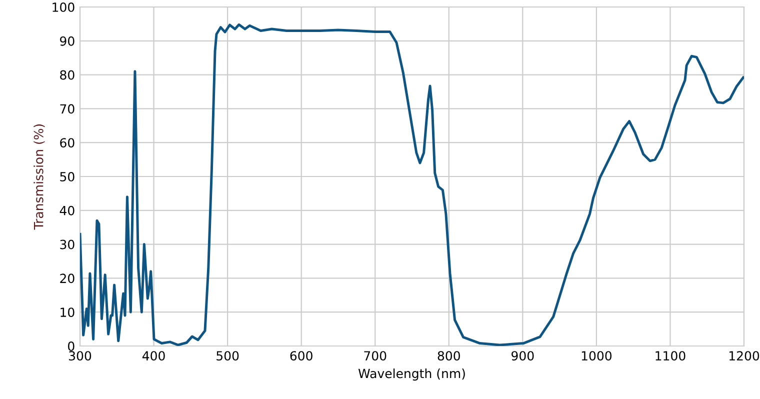 This screenshot has width=760, height=399. I want to click on y-tick-label: 100, so click(63, 7).